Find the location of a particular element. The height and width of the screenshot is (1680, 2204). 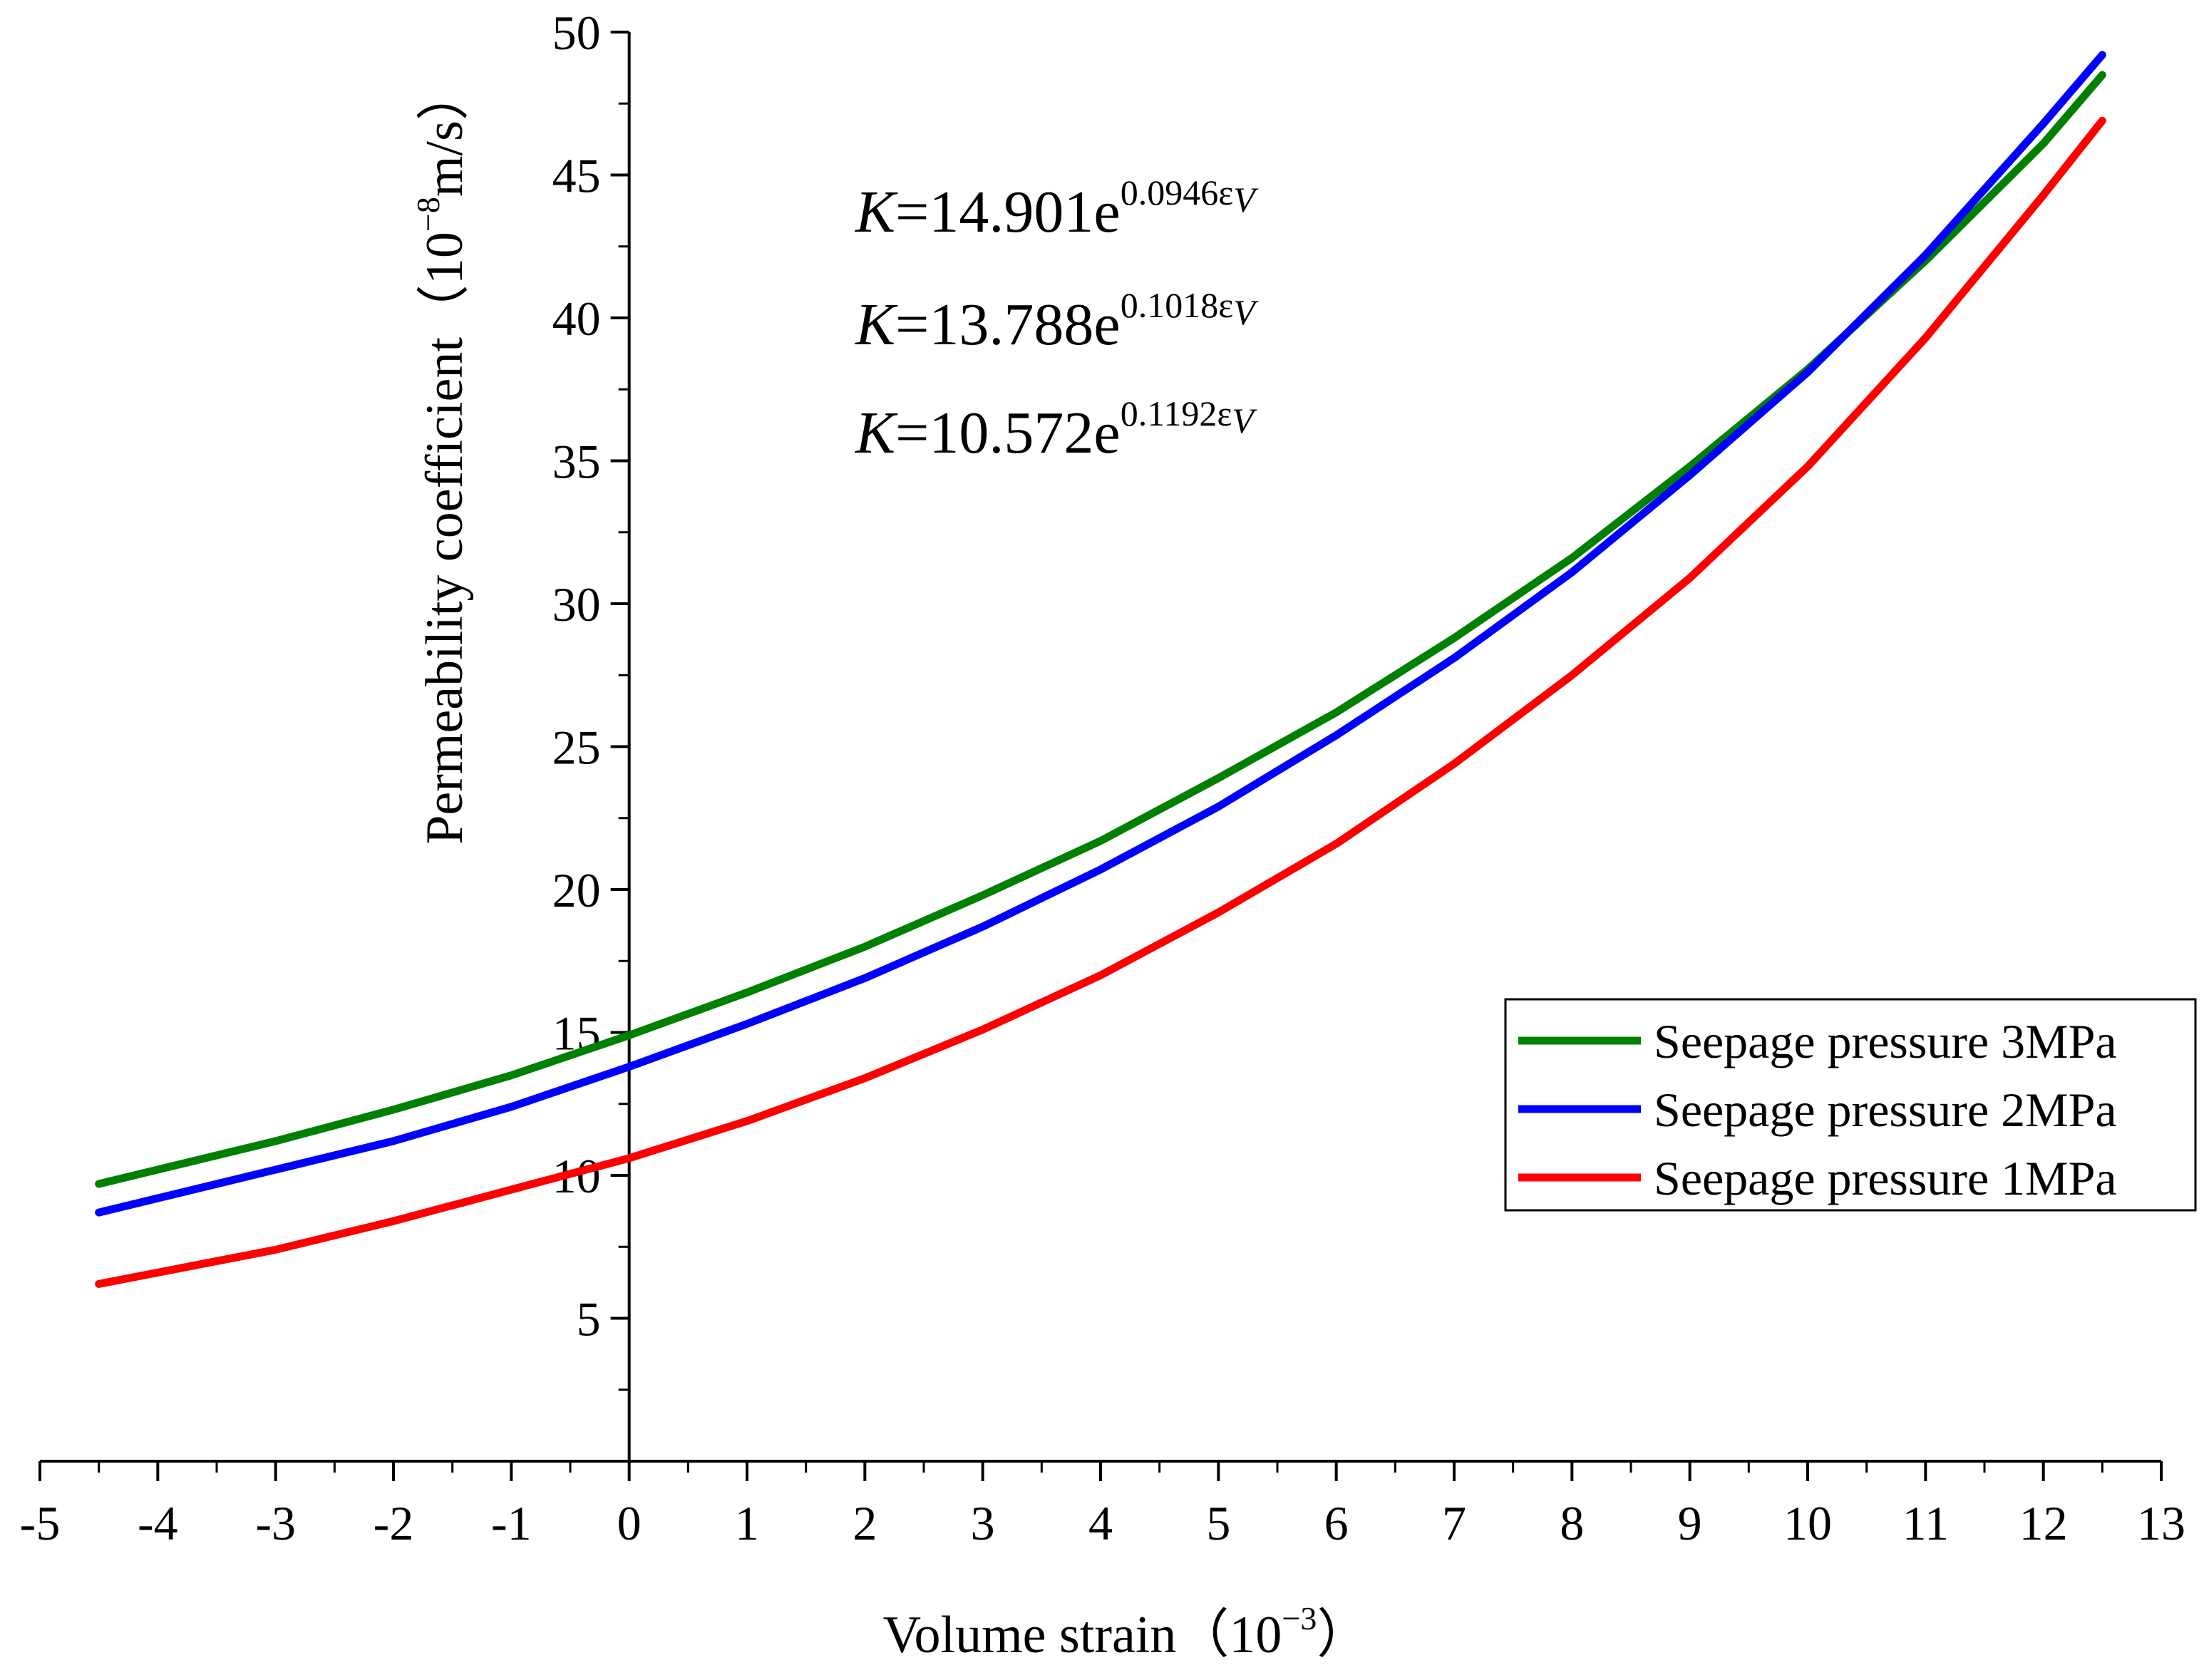

equation-3mpa: K=14.901e0.0946εV is located at coordinates (1057, 208).